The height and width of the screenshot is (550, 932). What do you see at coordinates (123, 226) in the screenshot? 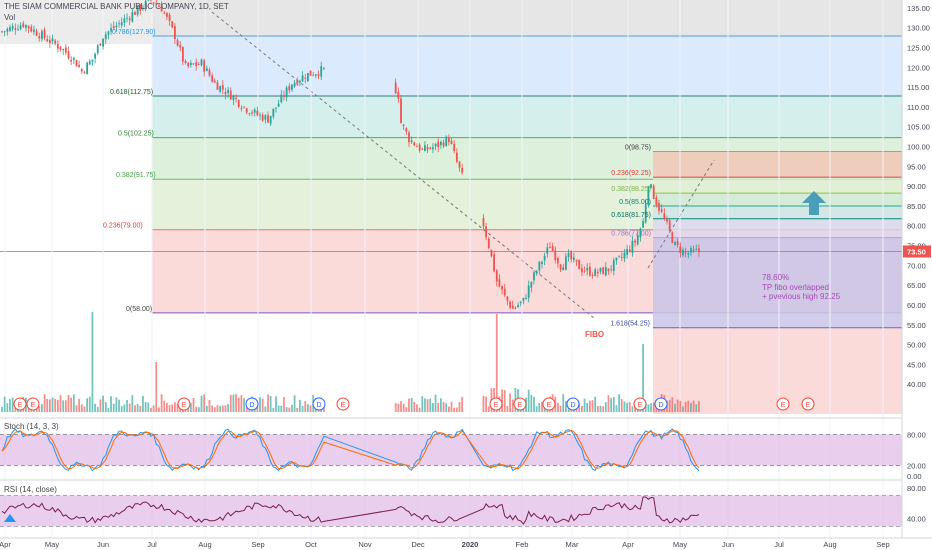
I see `fib-label-left: 0.236(79.00)` at bounding box center [123, 226].